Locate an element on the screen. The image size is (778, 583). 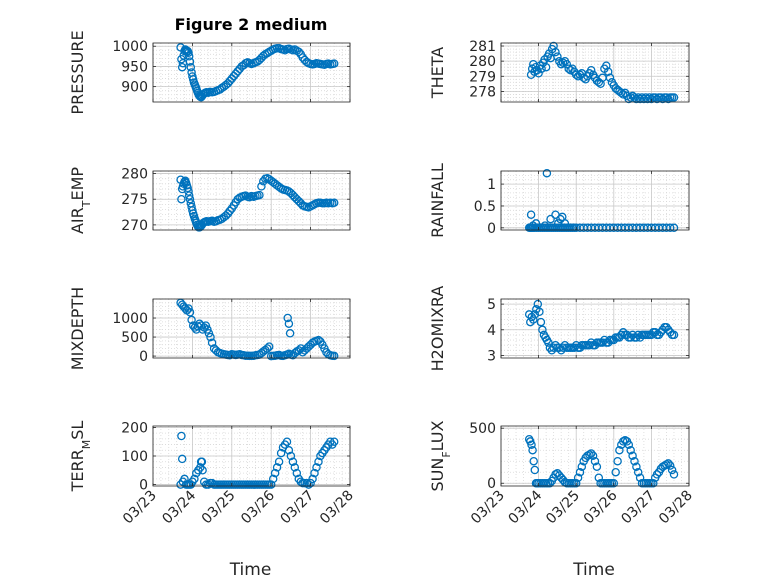
x-tick-label: 03/25 is located at coordinates (563, 508).